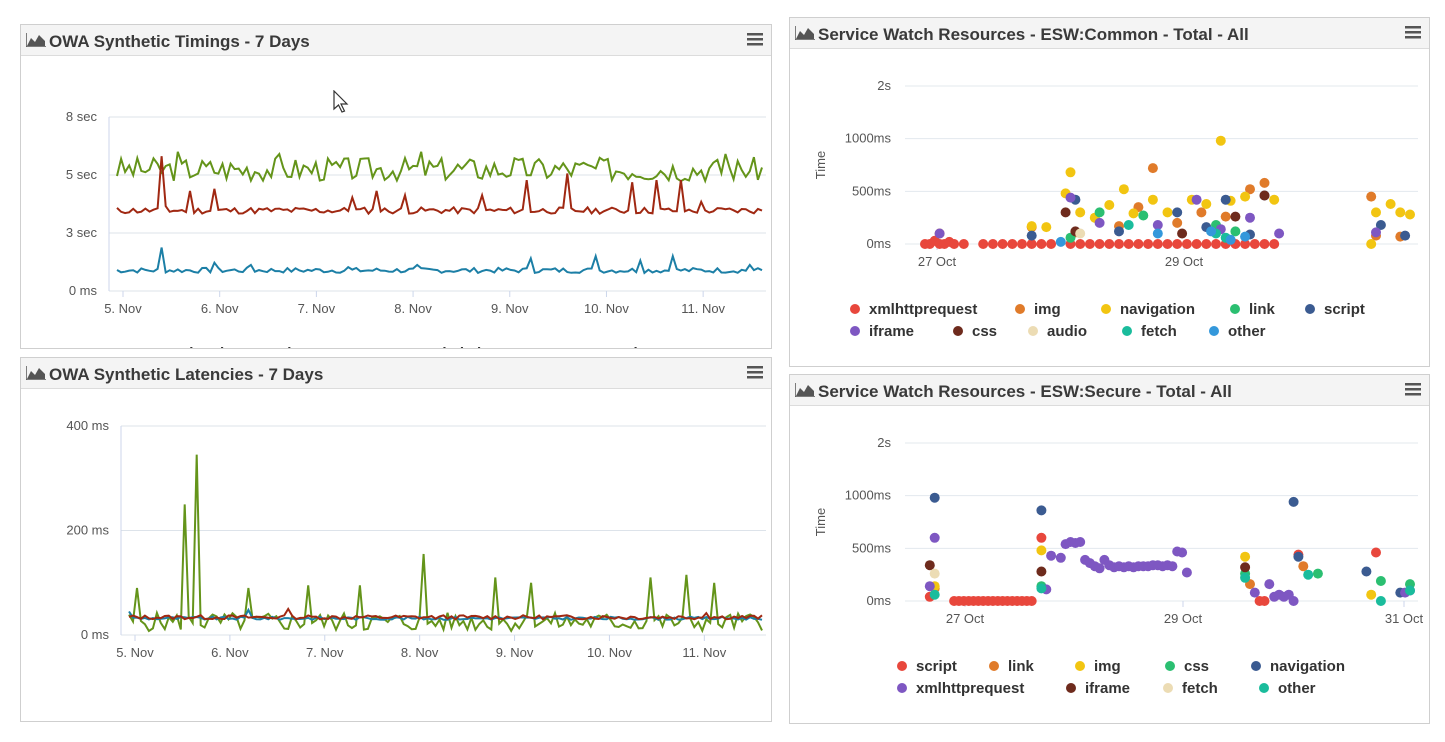 The image size is (1445, 742). Describe the element at coordinates (437, 346) in the screenshot. I see `legend-item: DOM Loaded Time` at that location.